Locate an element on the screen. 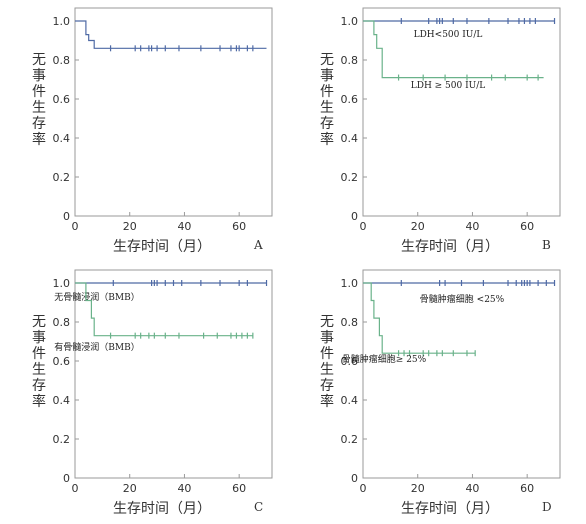 The width and height of the screenshot is (586, 524). panel-label: C is located at coordinates (259, 507).